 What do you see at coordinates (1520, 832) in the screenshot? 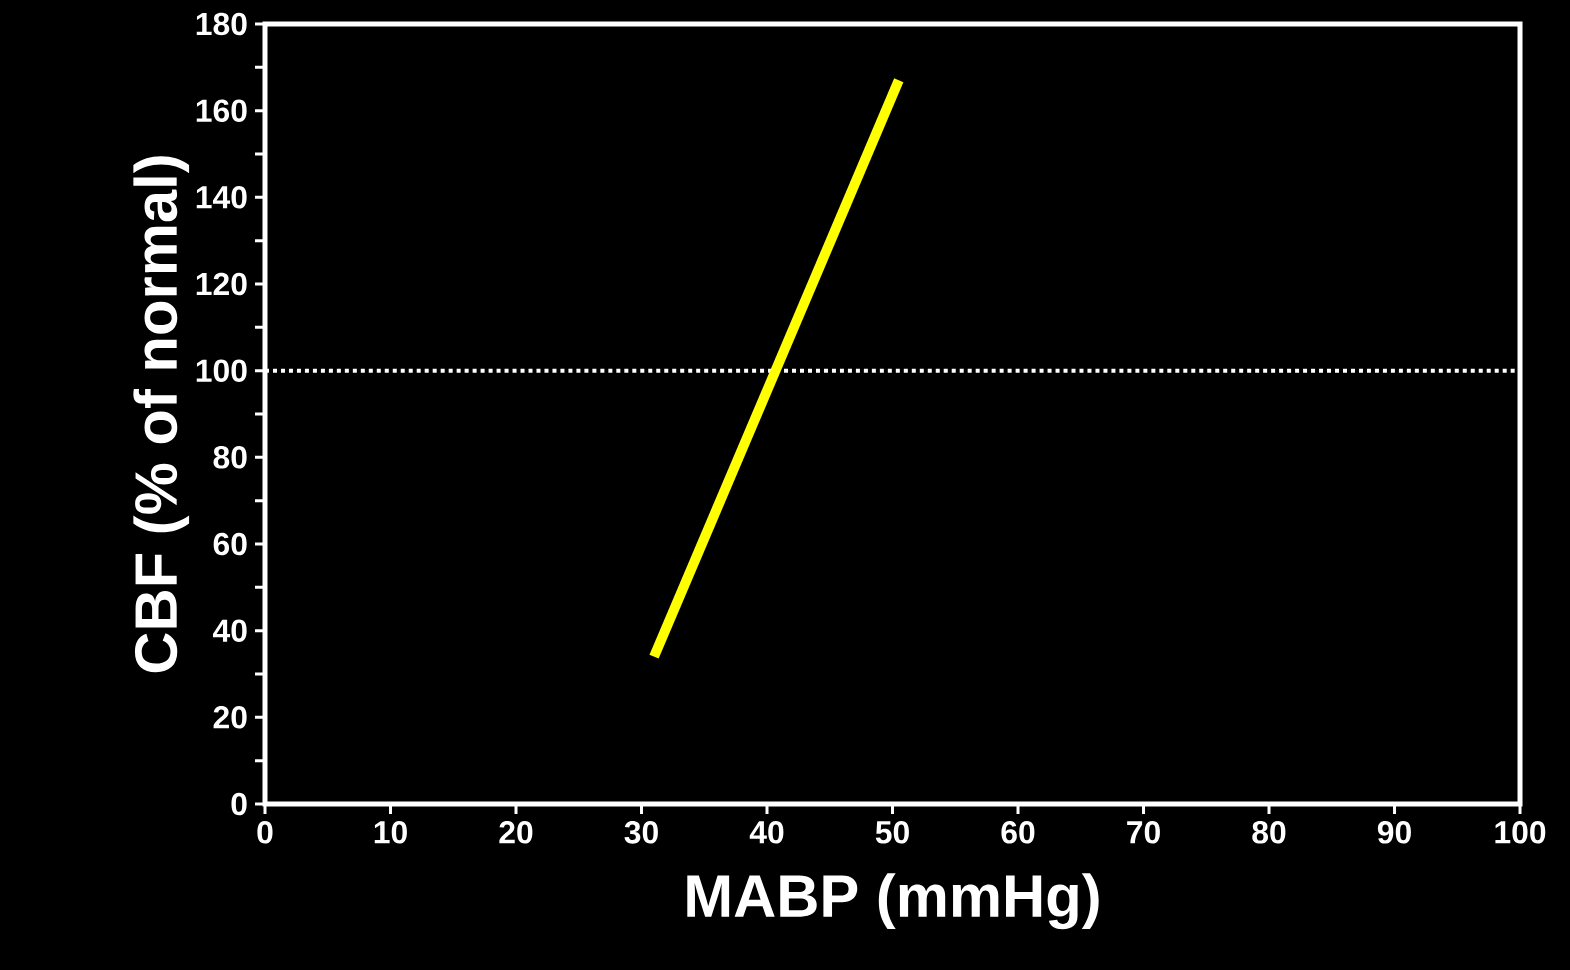
I see `x-tick-label: 100` at bounding box center [1520, 832].